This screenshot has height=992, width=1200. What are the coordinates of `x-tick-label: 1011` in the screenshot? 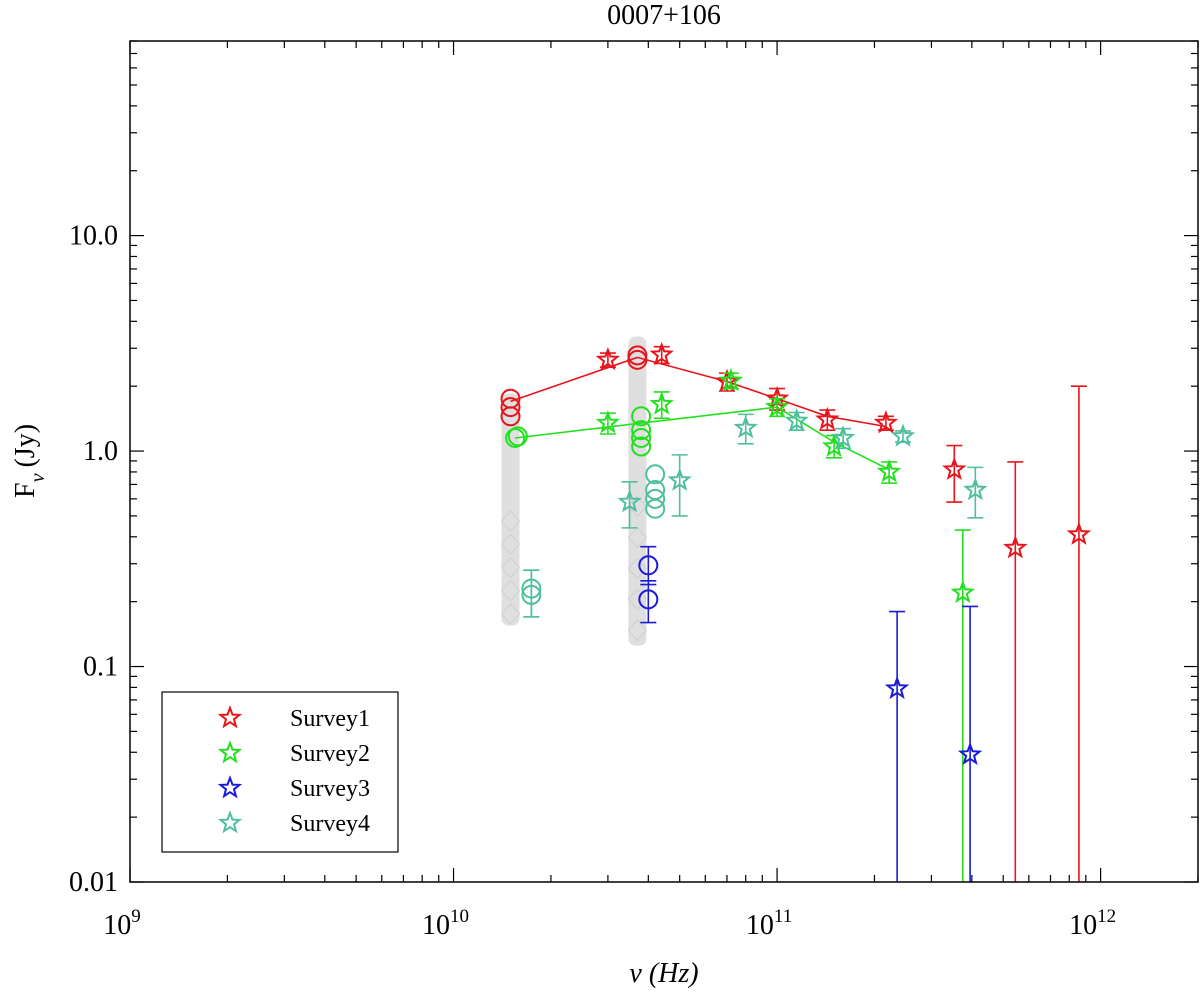 It's located at (769, 923).